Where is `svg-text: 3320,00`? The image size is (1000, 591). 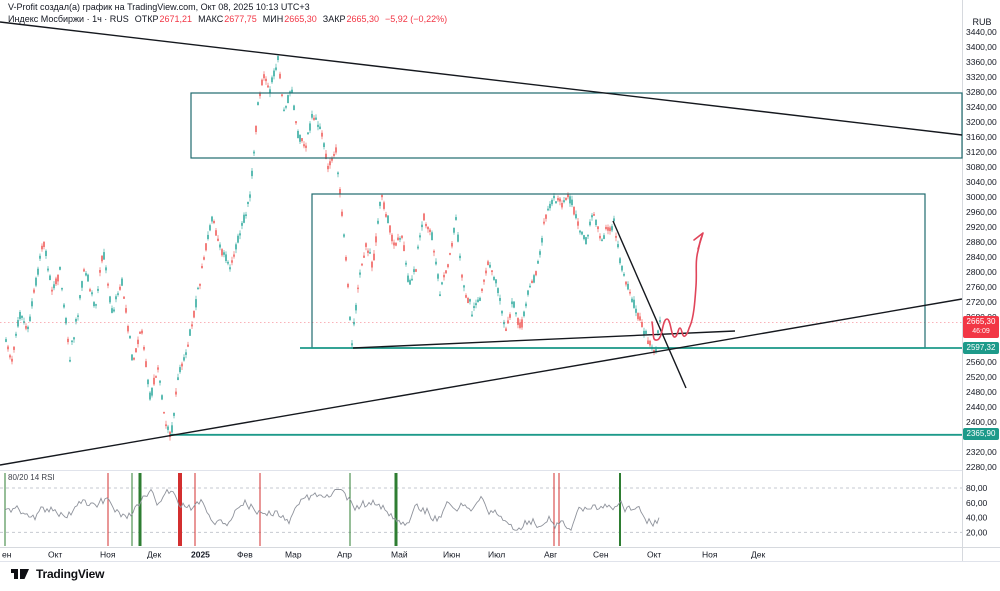
svg-text: 3320,00 is located at coordinates (981, 77).